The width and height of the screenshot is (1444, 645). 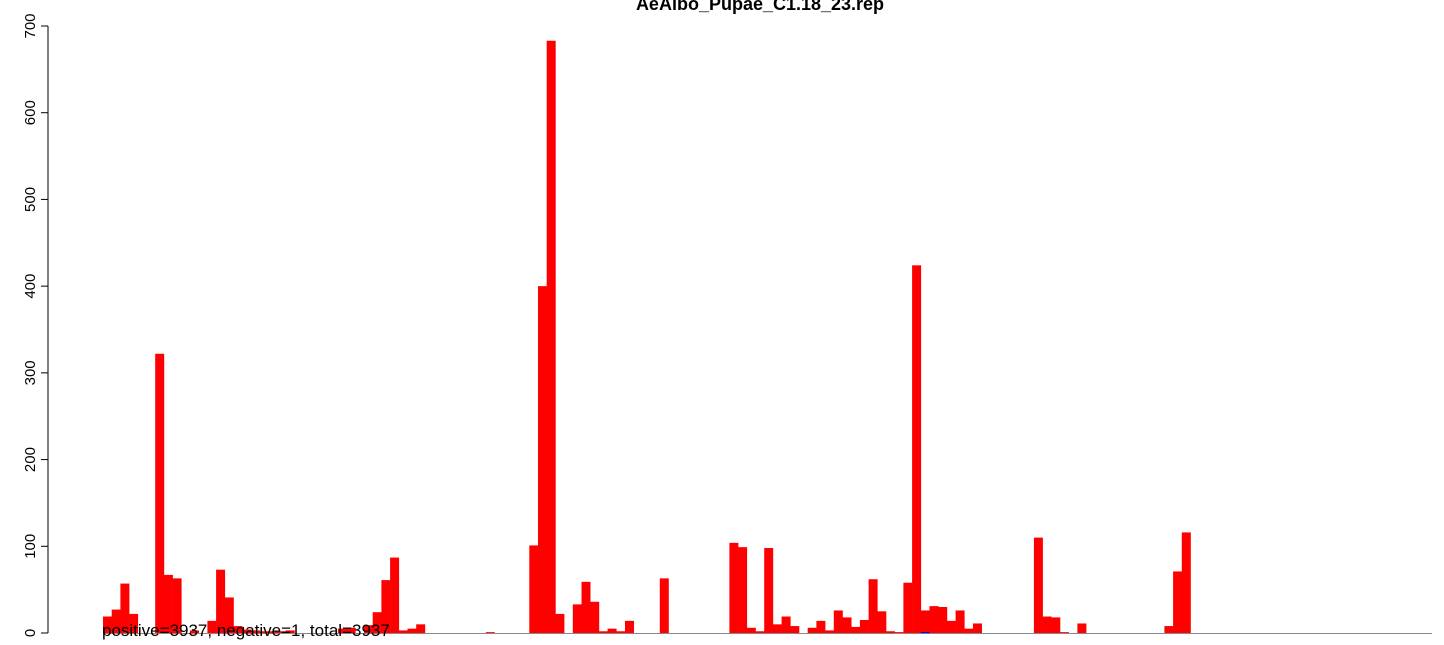 I want to click on y-tick-label: 400, so click(x=30, y=286).